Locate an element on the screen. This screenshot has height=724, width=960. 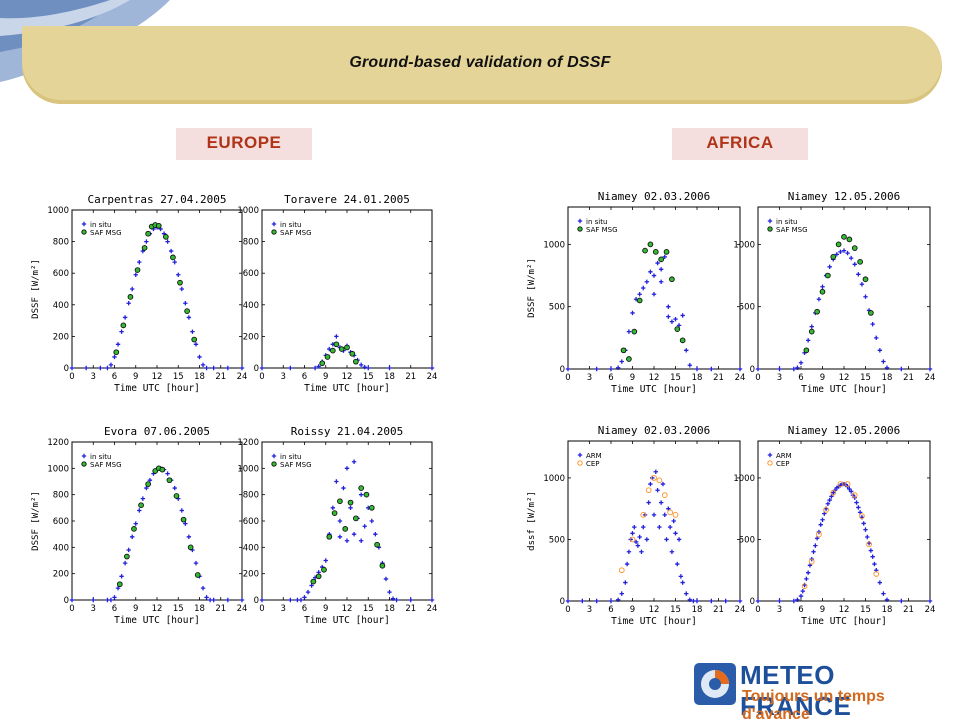
chart-title: Niamey 02.03.2006 is located at coordinates (654, 430).